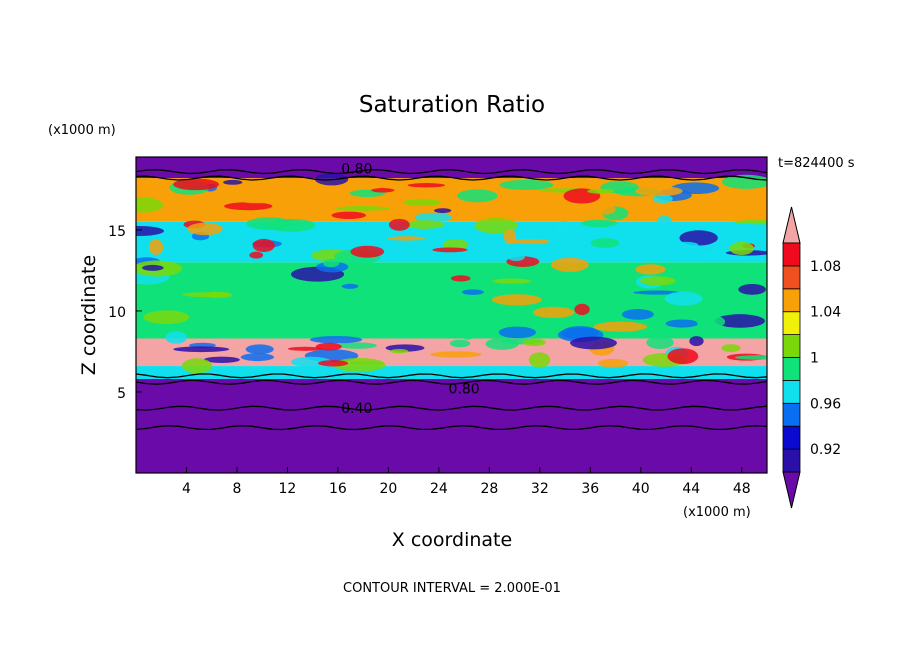  Describe the element at coordinates (356, 409) in the screenshot. I see `contour-value-label-2: 0.40` at that location.